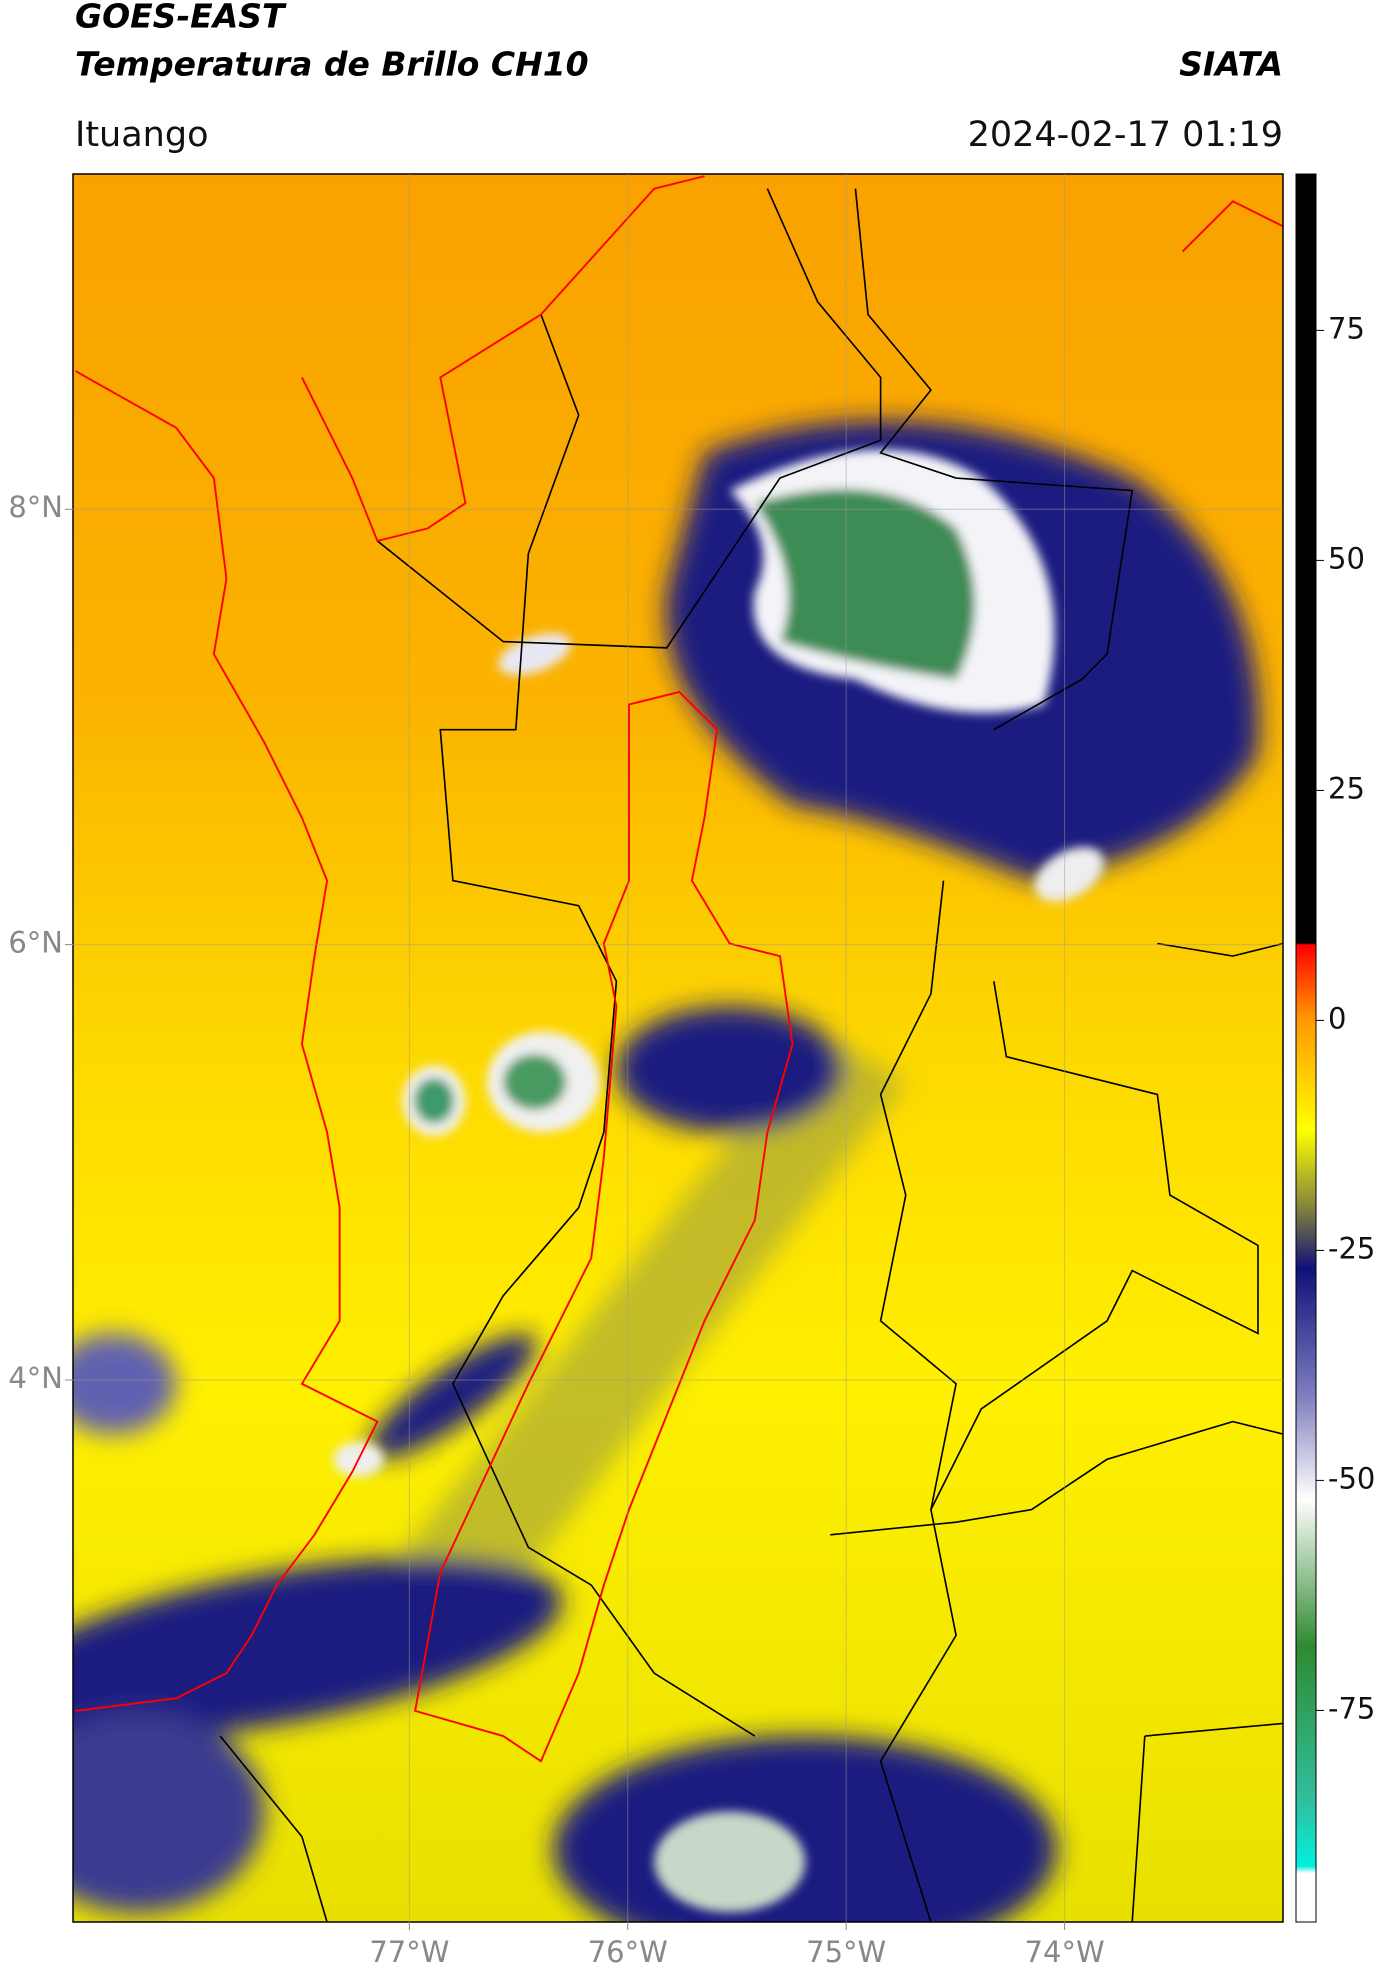  What do you see at coordinates (35, 1378) in the screenshot?
I see `y-tick-label: 4°N` at bounding box center [35, 1378].